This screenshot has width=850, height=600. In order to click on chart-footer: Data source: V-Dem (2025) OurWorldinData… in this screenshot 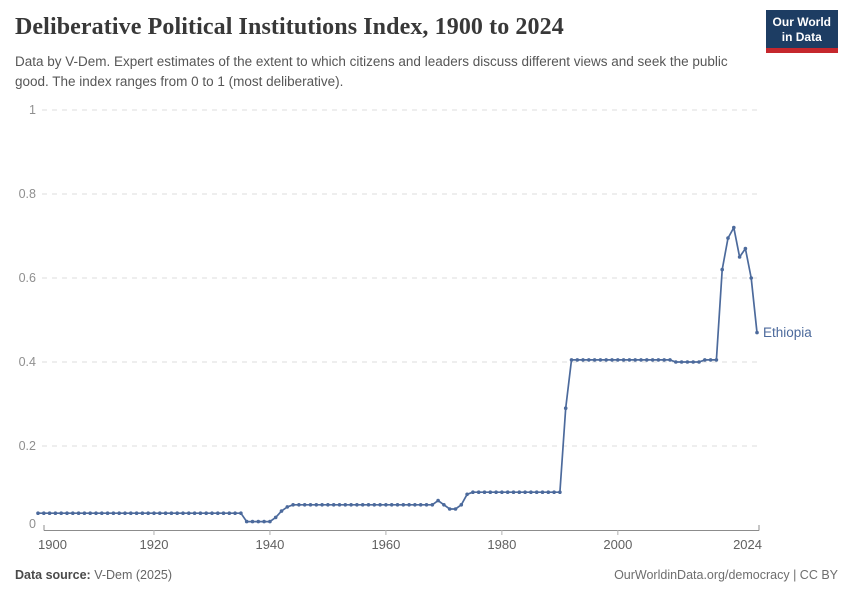, I will do `click(426, 575)`.